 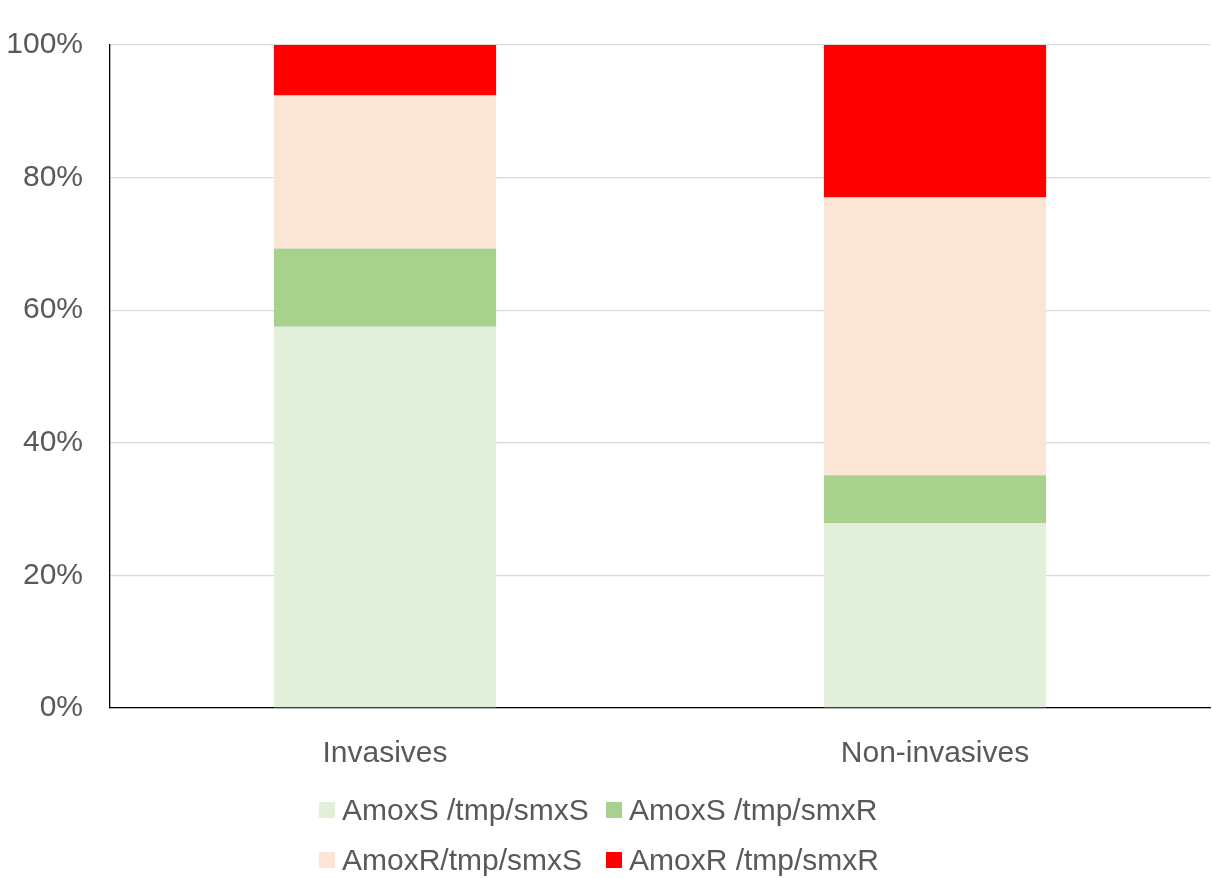 I want to click on legend-label: AmoxR /tmp/smxR, so click(x=754, y=860).